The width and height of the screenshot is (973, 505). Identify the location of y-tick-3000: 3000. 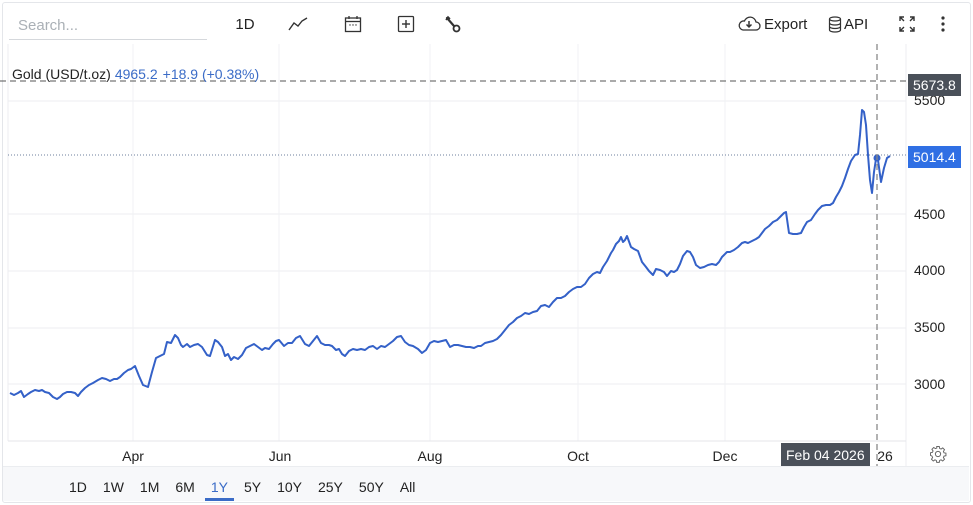
(930, 384).